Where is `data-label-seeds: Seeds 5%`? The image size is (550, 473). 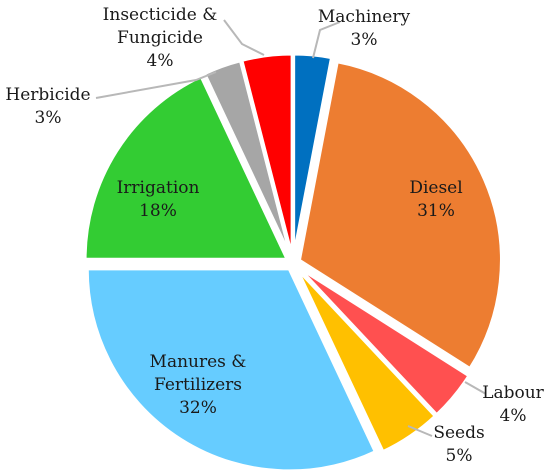
data-label-seeds: Seeds 5% is located at coordinates (458, 444).